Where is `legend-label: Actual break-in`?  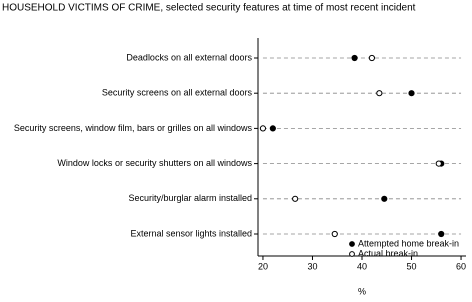 legend-label: Actual break-in is located at coordinates (388, 253).